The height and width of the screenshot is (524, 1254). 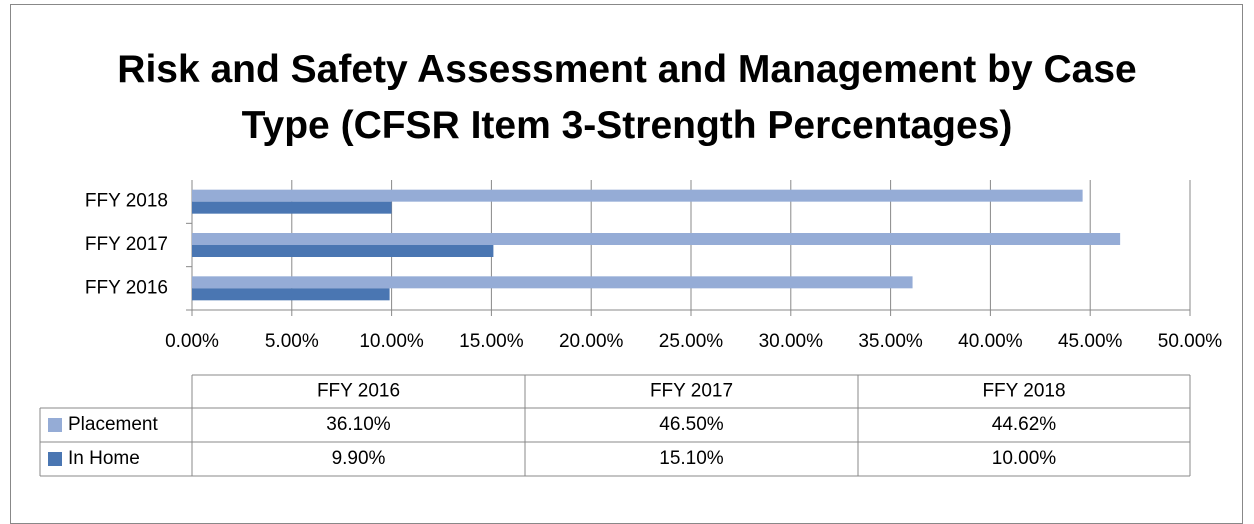 What do you see at coordinates (791, 341) in the screenshot?
I see `x-tick-label: 30.00%` at bounding box center [791, 341].